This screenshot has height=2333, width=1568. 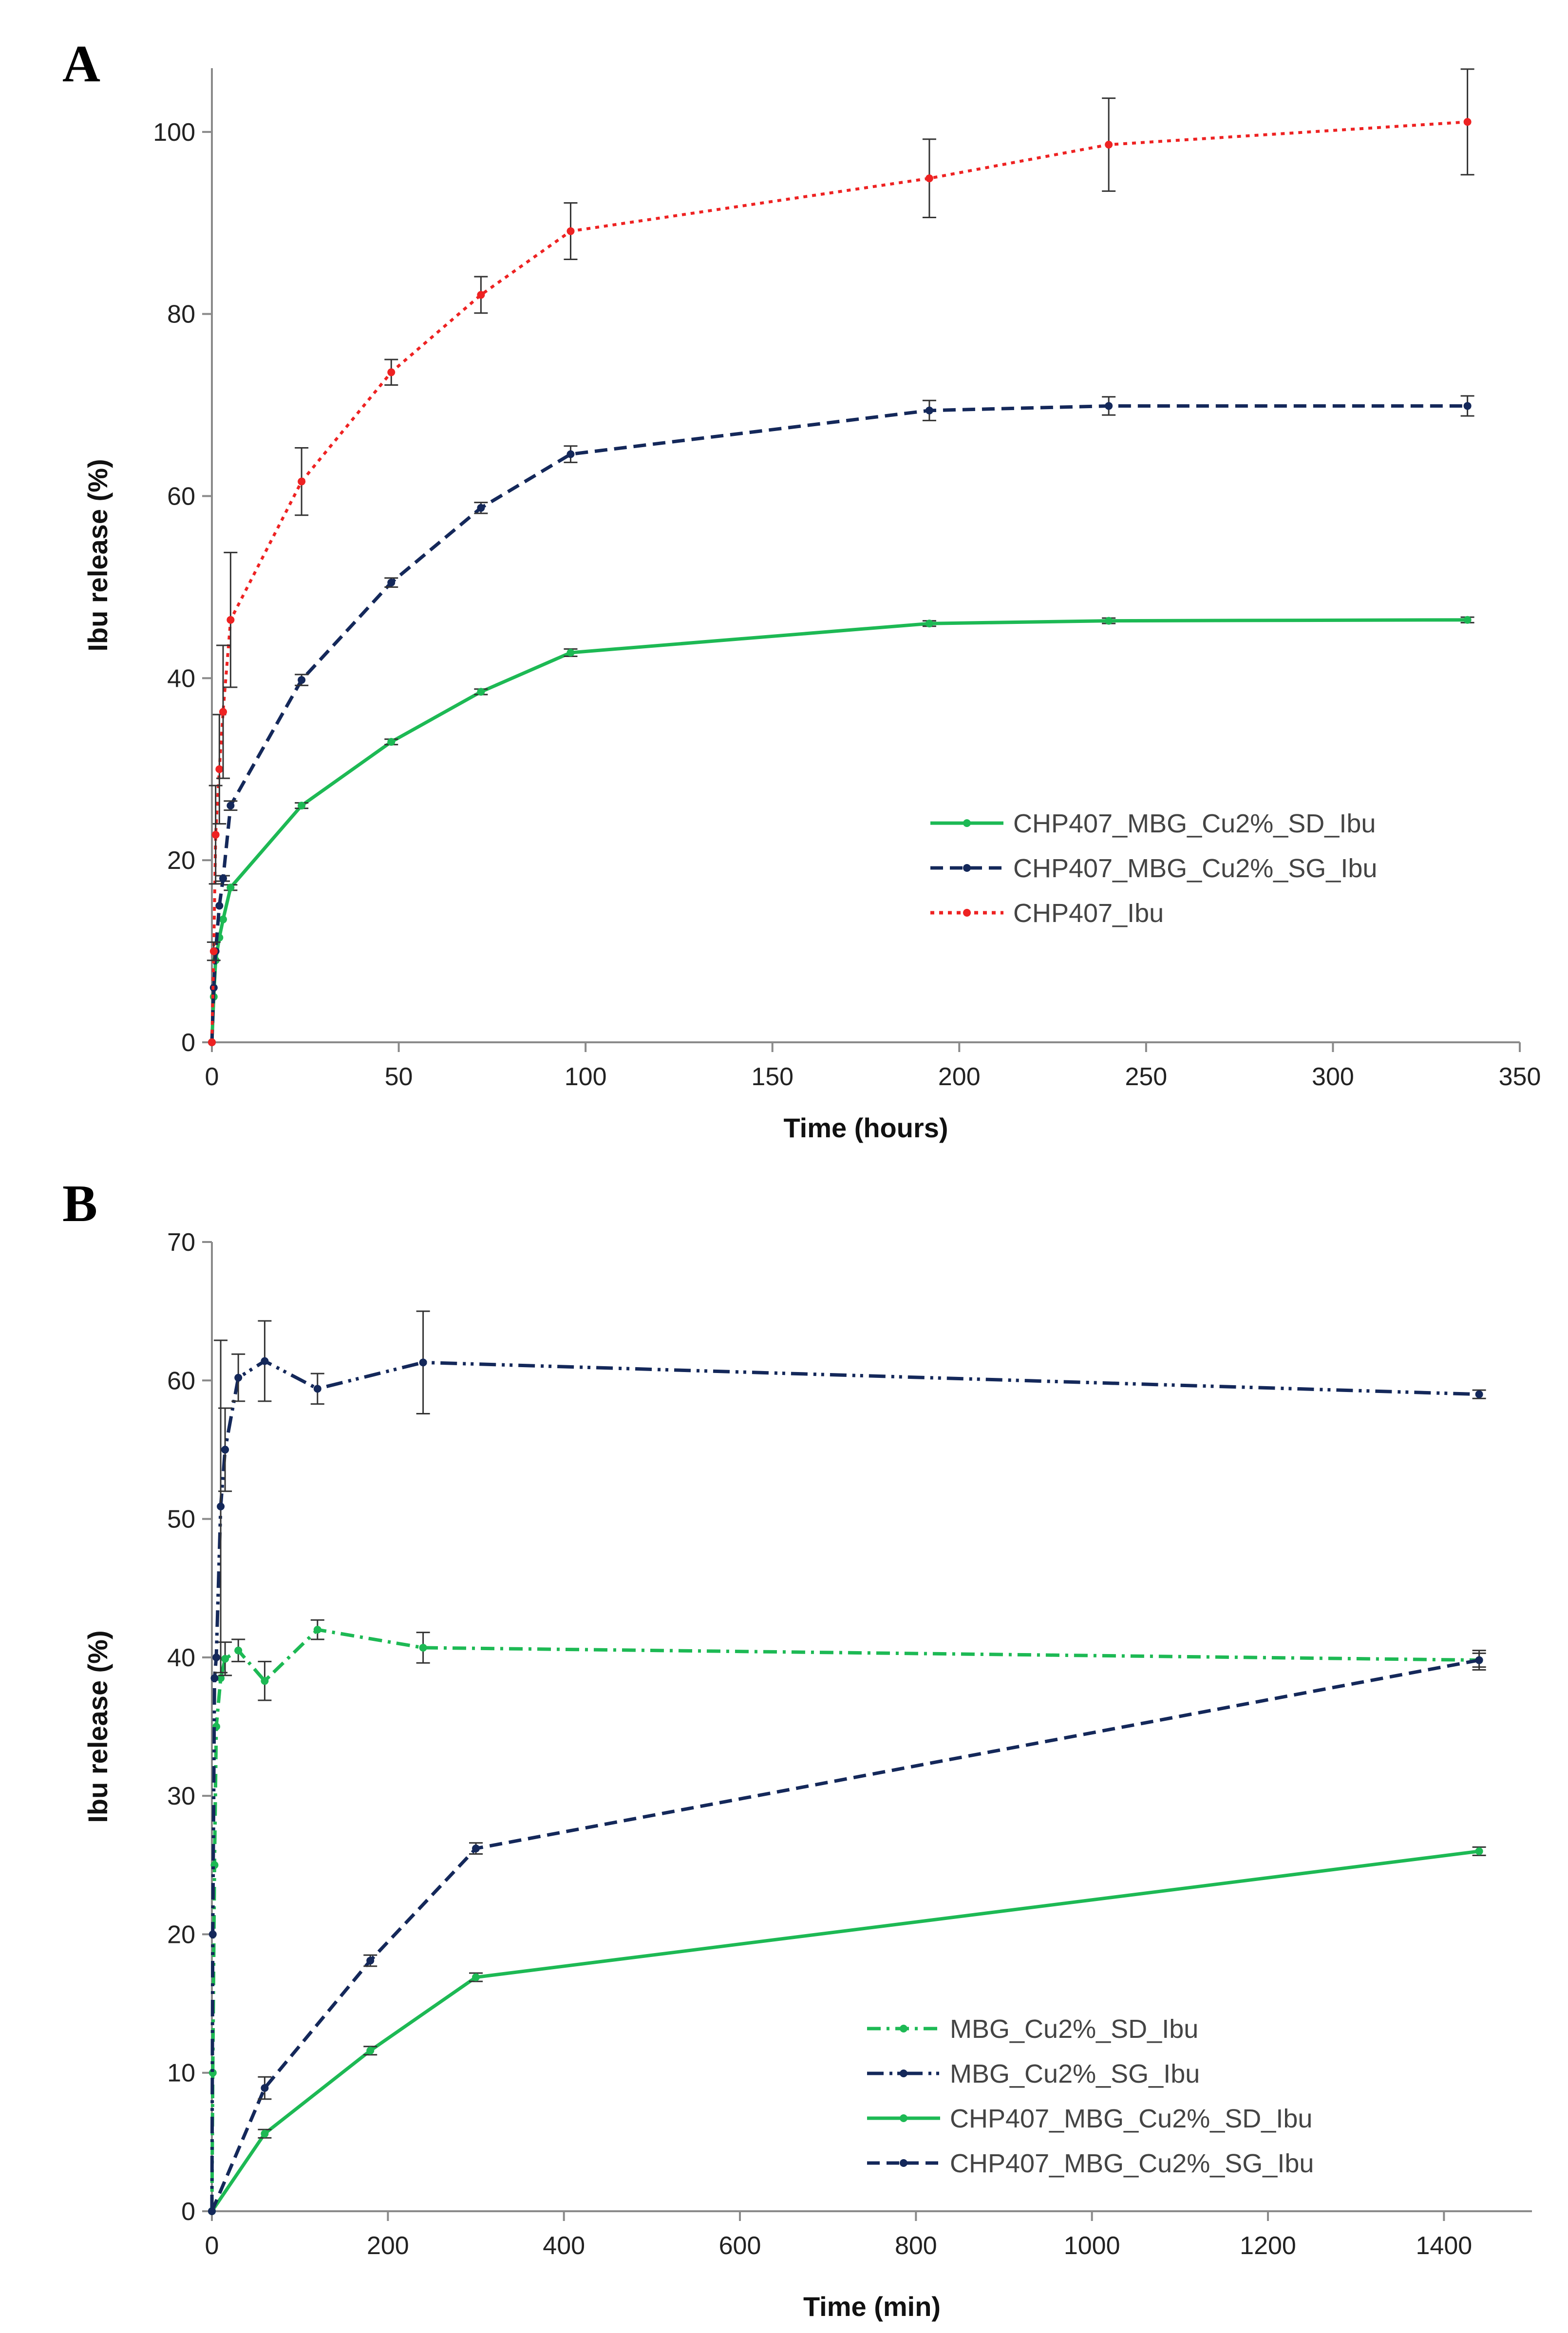 I want to click on chart-b-y-tick-label: 20, so click(x=181, y=1934).